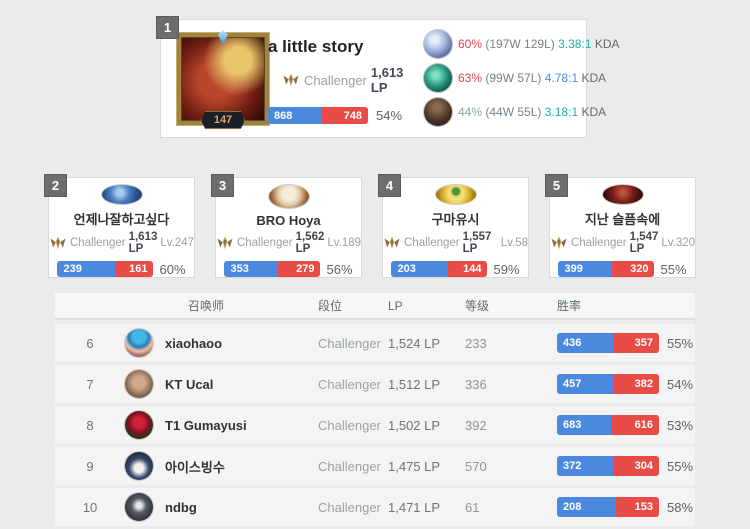 Image resolution: width=750 pixels, height=529 pixels. What do you see at coordinates (476, 466) in the screenshot?
I see `level-value: 570` at bounding box center [476, 466].